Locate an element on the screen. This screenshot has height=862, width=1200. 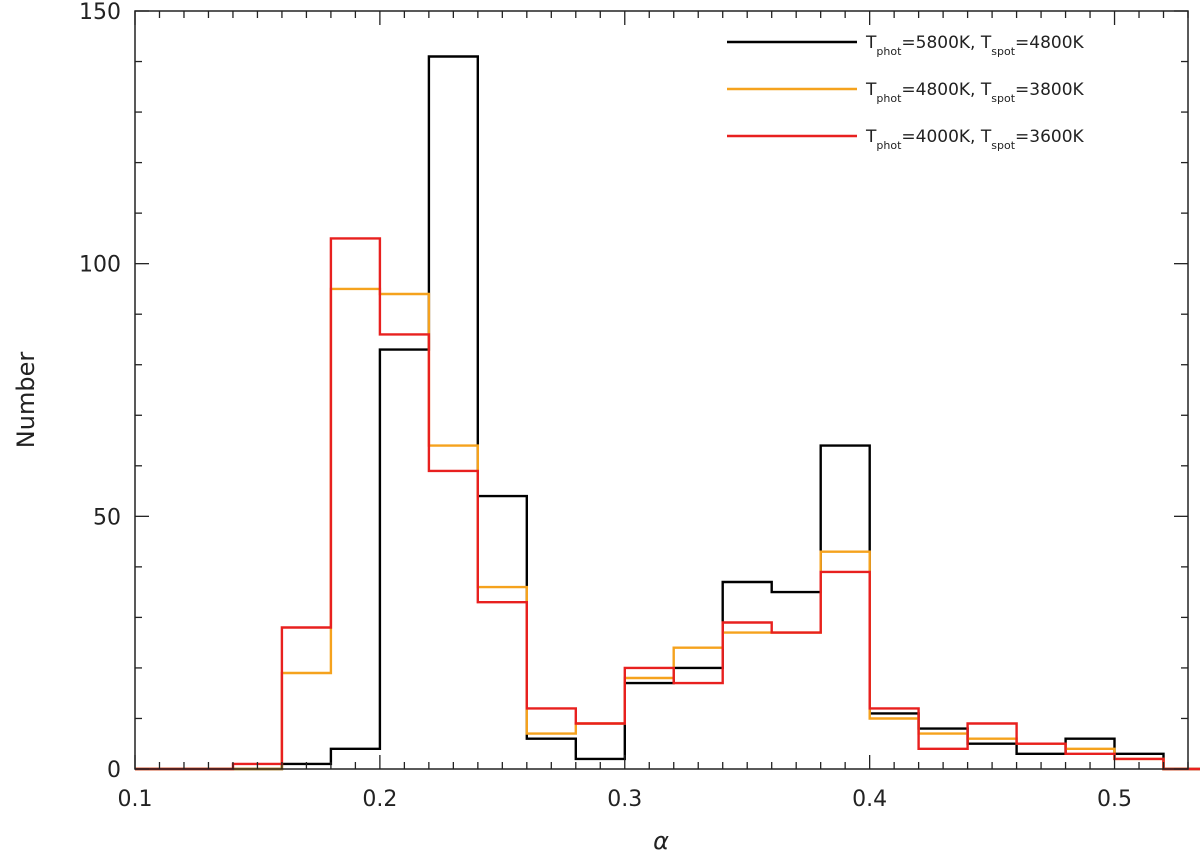
x-axis-title: α is located at coordinates (661, 841).